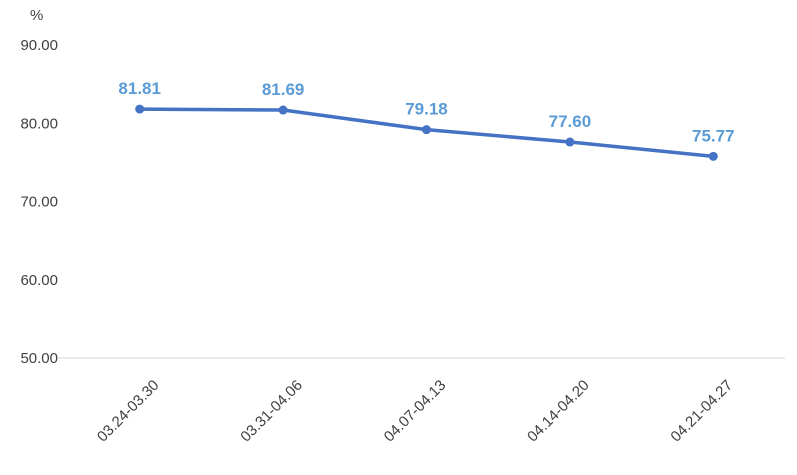 The height and width of the screenshot is (475, 797). What do you see at coordinates (570, 121) in the screenshot?
I see `data-point-label: 77.60` at bounding box center [570, 121].